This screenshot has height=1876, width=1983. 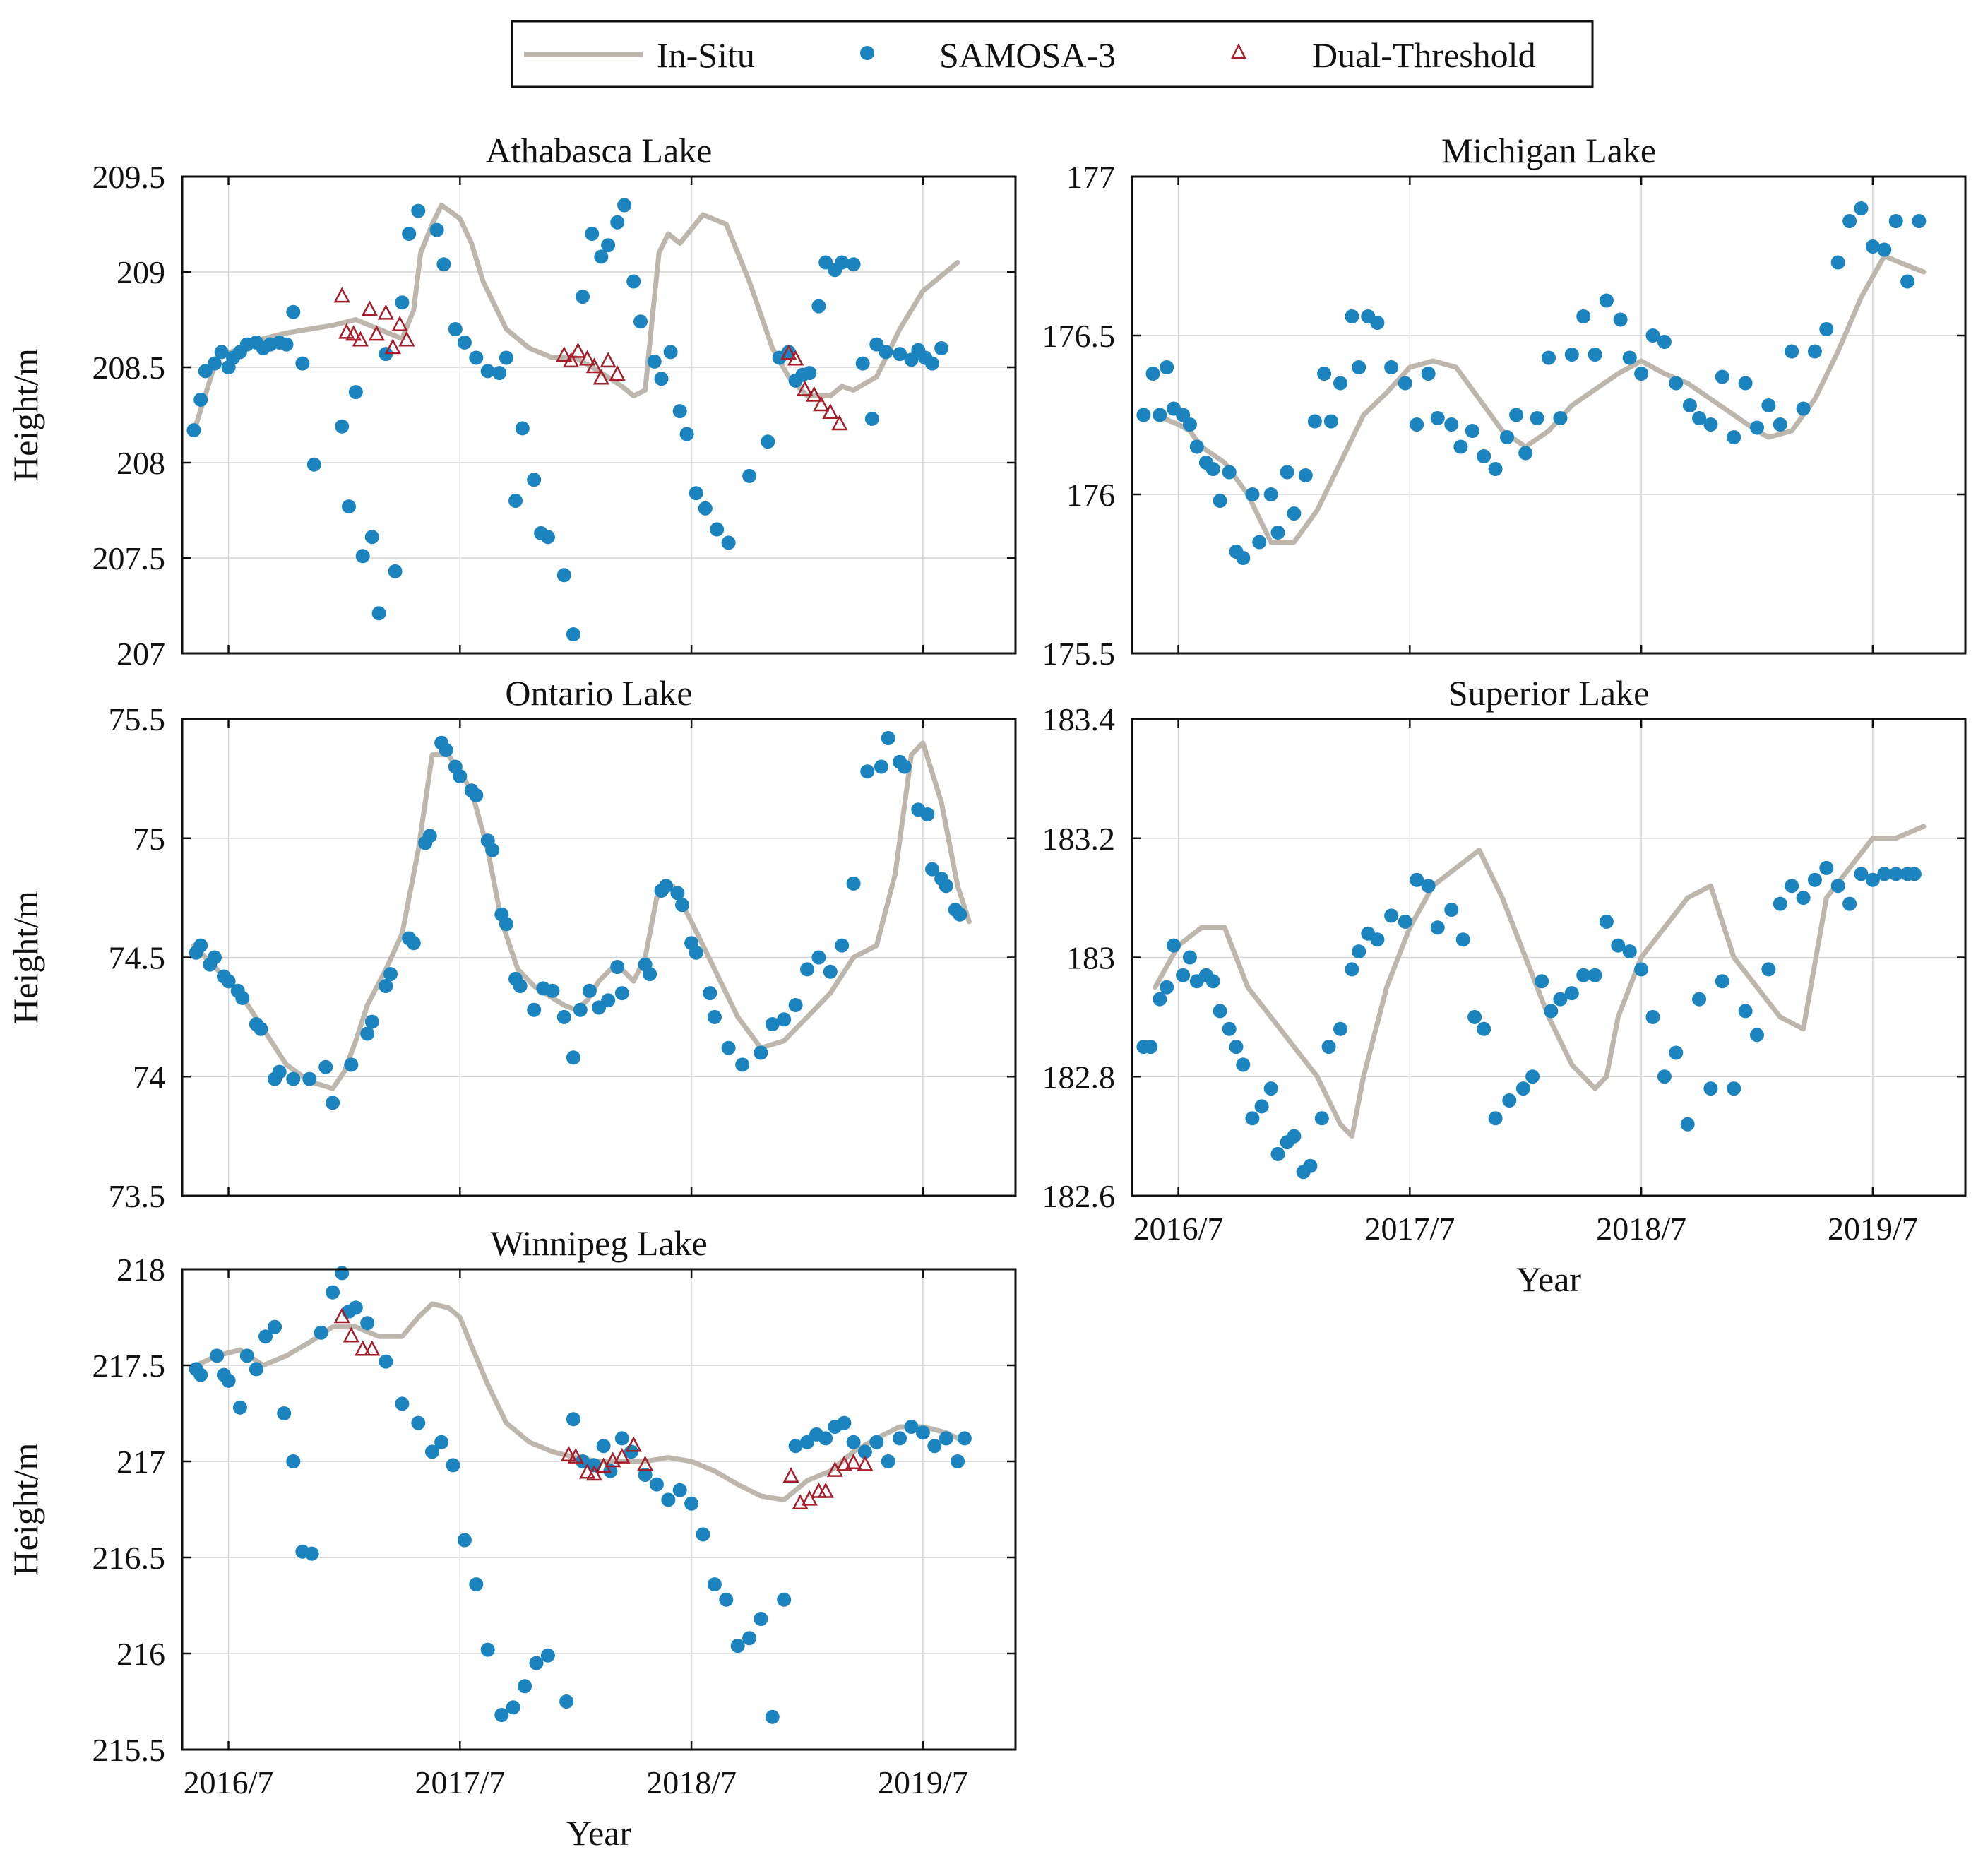 I want to click on athabasca-y-tick-label: 207.5, so click(x=129, y=558).